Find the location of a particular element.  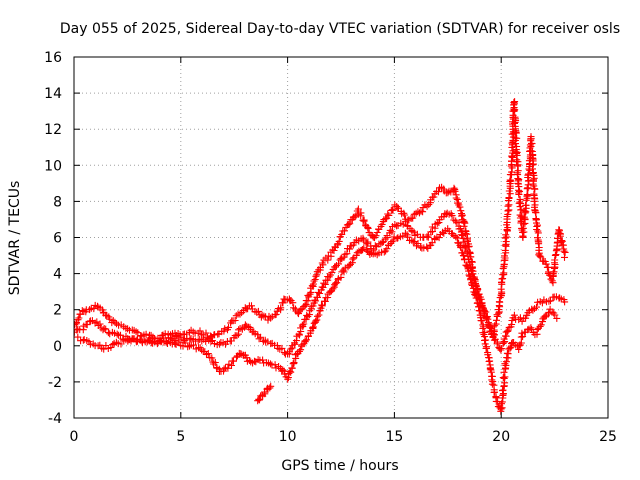

y-axis-label: SDTVAR / TECUs is located at coordinates (15, 238).